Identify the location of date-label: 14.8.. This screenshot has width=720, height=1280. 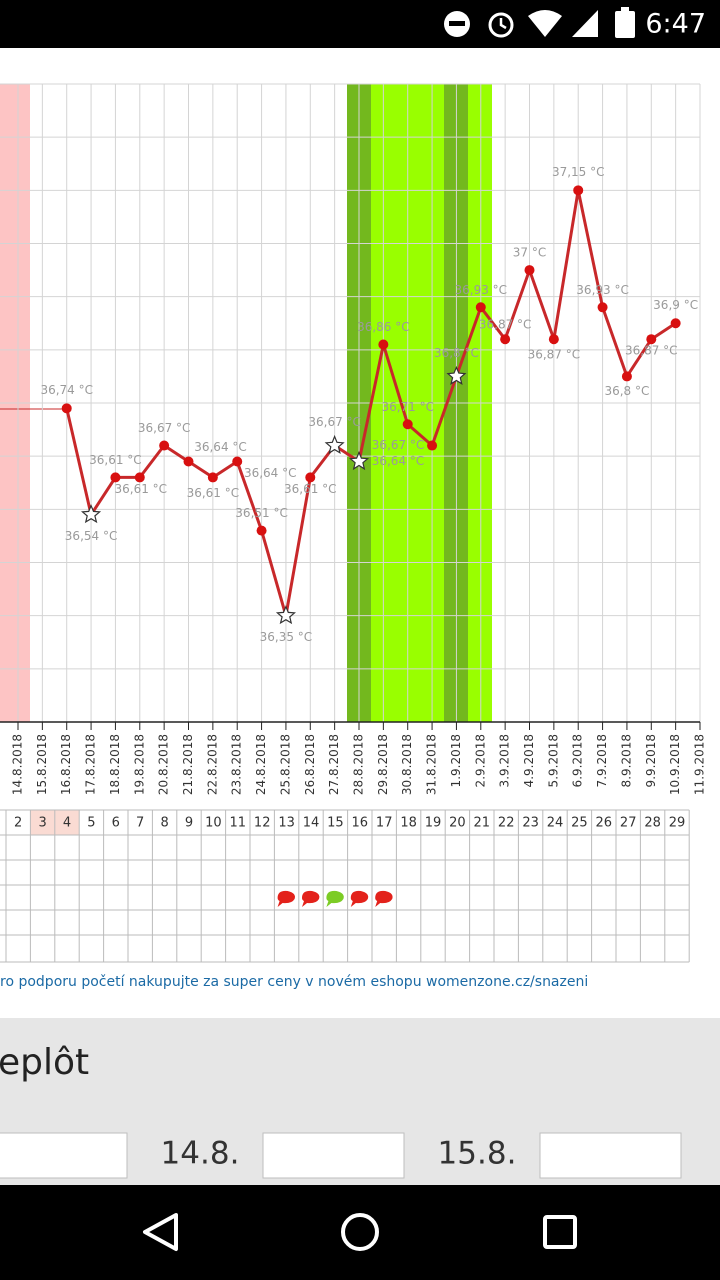
(200, 1154).